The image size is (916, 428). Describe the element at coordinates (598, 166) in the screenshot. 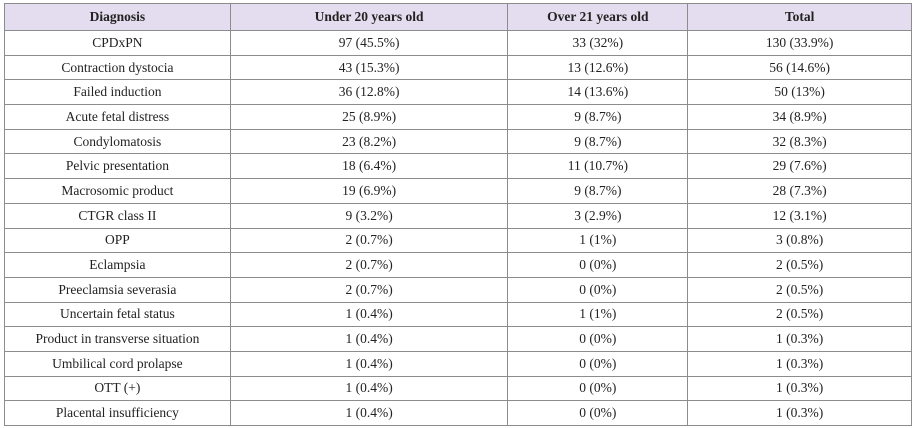

I see `table-cell: 11 (10.7%)` at that location.